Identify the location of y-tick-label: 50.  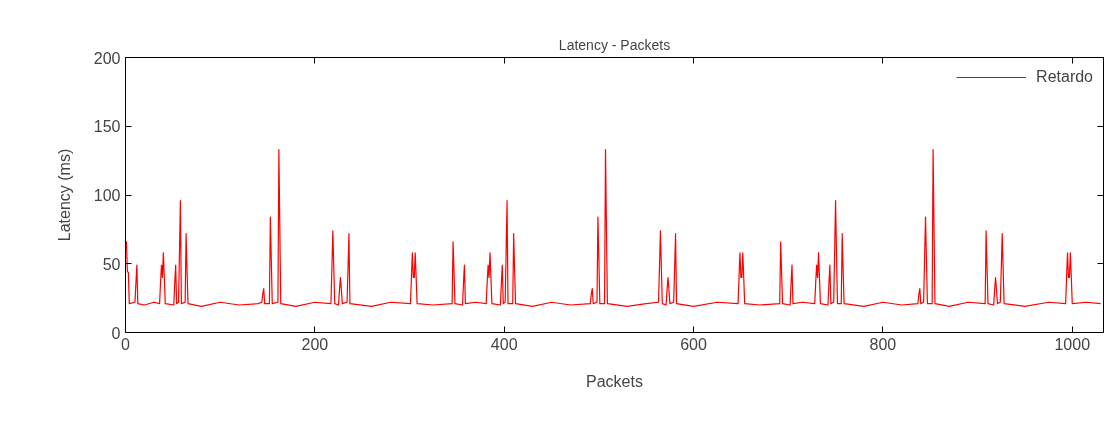
(111, 264).